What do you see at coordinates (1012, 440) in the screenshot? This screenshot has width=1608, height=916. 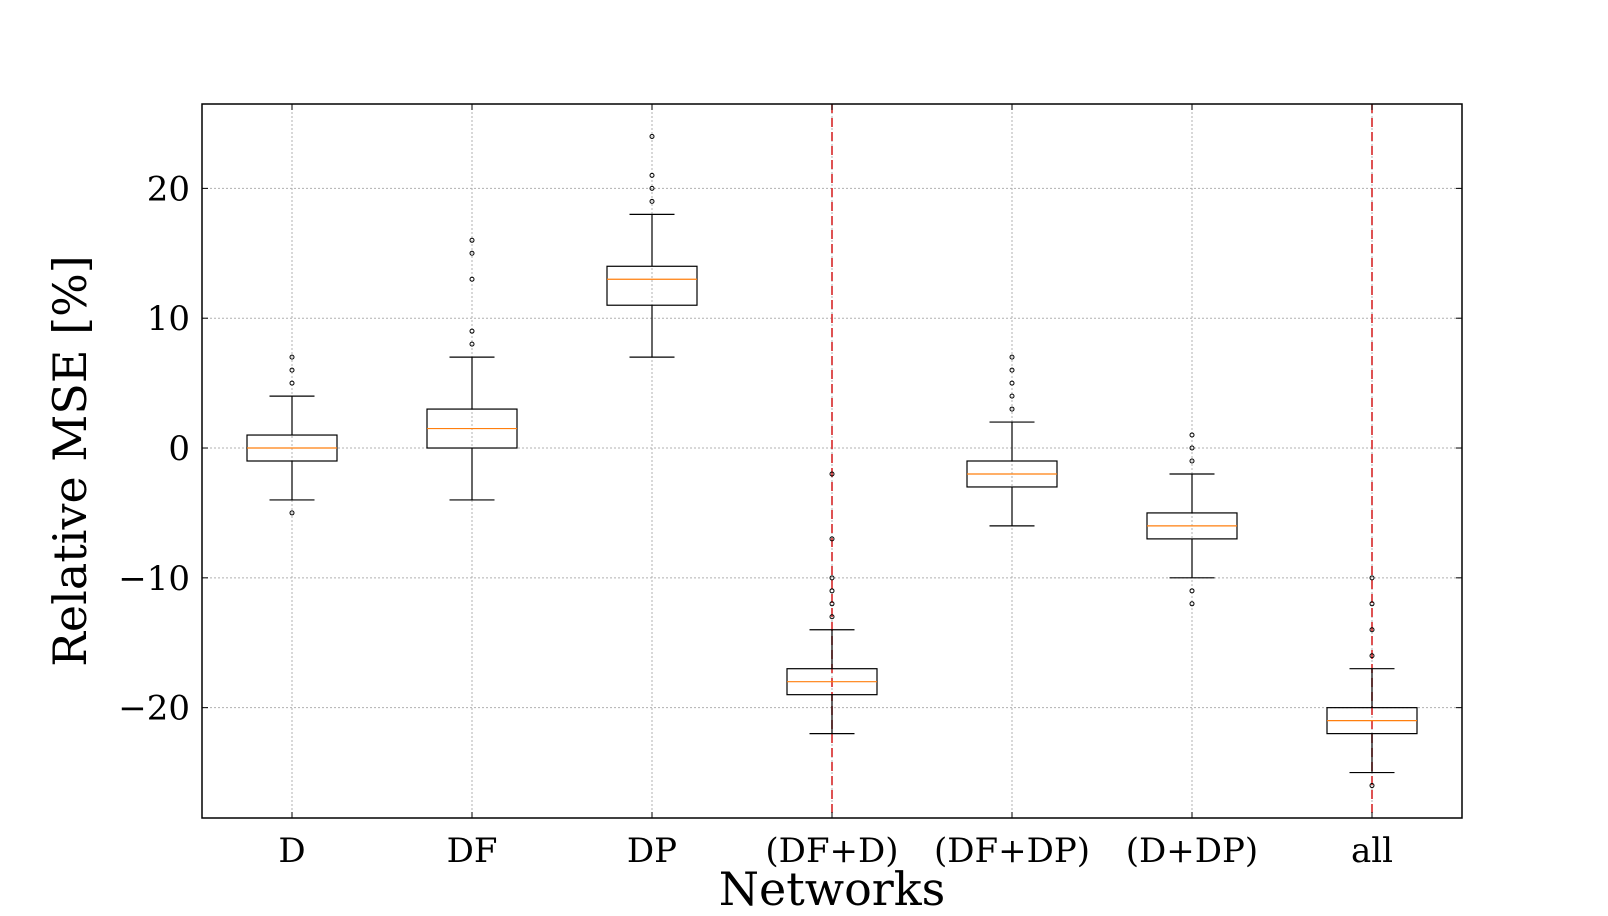 I see `box-df-dp` at bounding box center [1012, 440].